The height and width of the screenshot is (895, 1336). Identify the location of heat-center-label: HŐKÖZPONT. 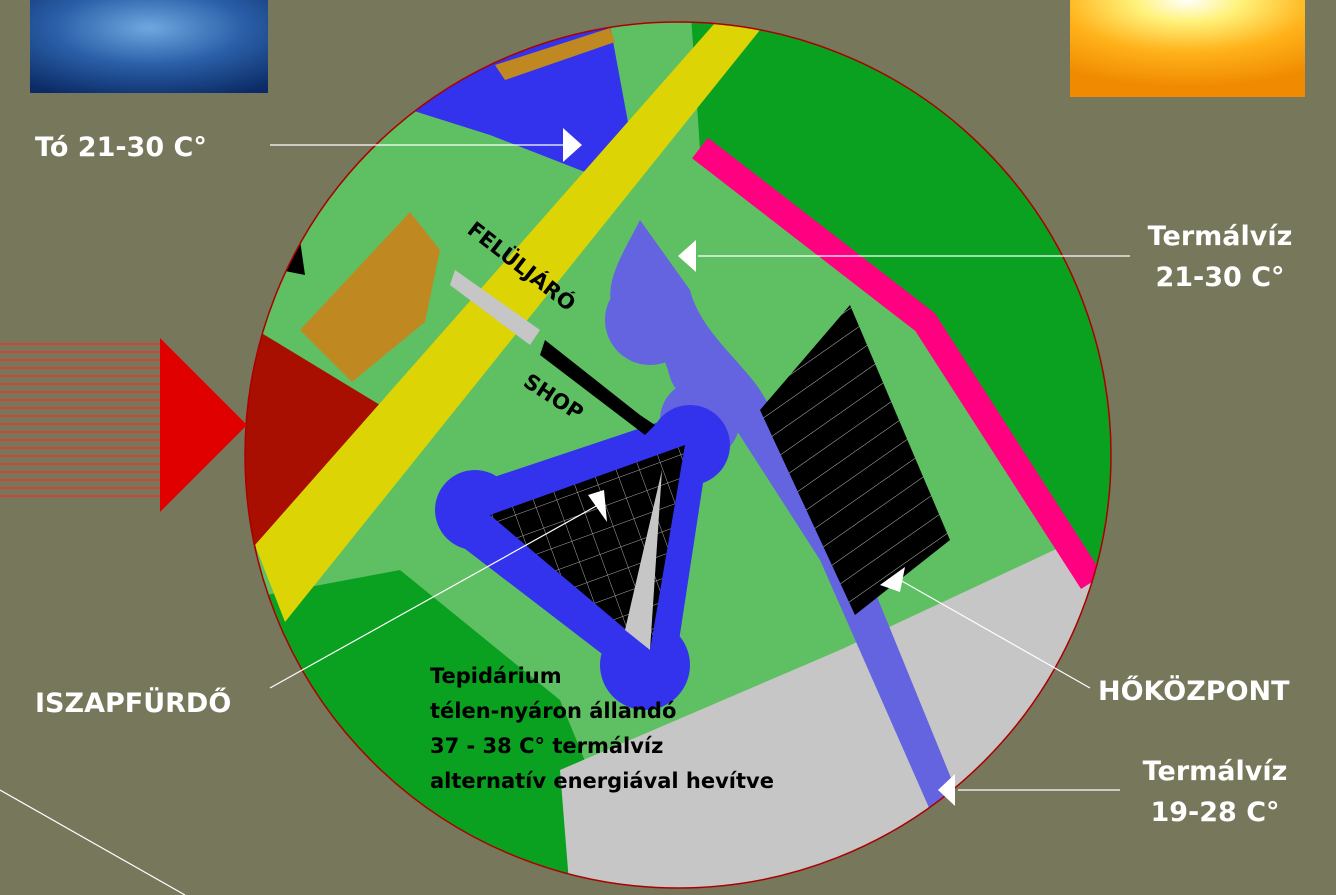
(1194, 690).